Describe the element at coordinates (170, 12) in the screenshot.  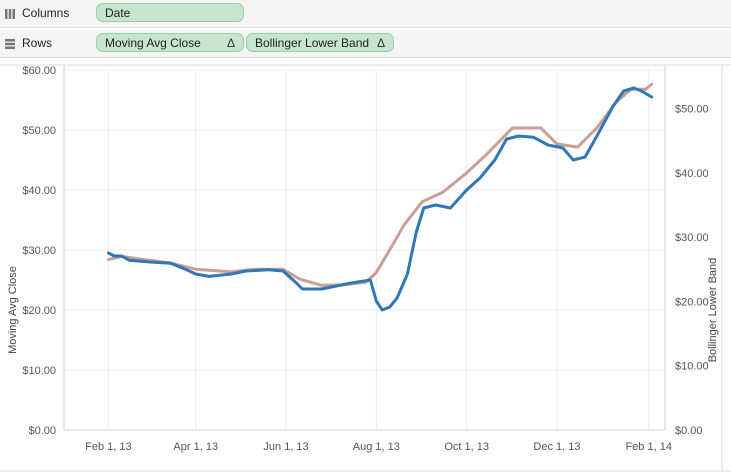
I see `date-pill: Date` at that location.